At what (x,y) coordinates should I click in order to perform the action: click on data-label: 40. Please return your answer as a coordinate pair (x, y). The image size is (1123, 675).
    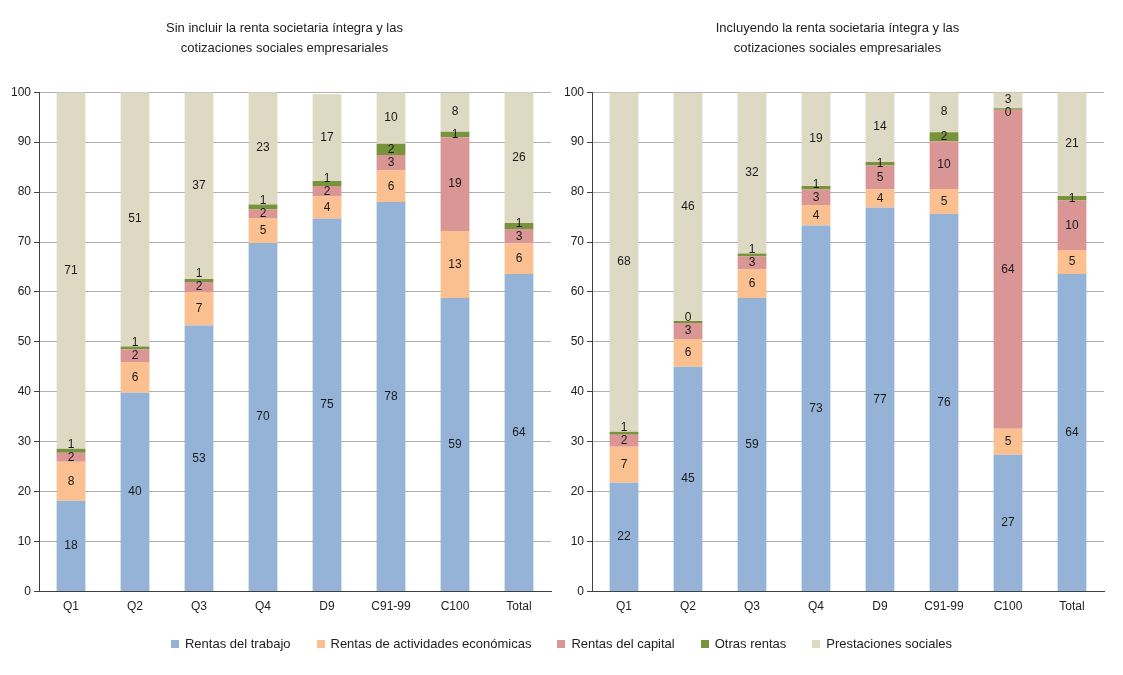
    Looking at the image, I should click on (135, 491).